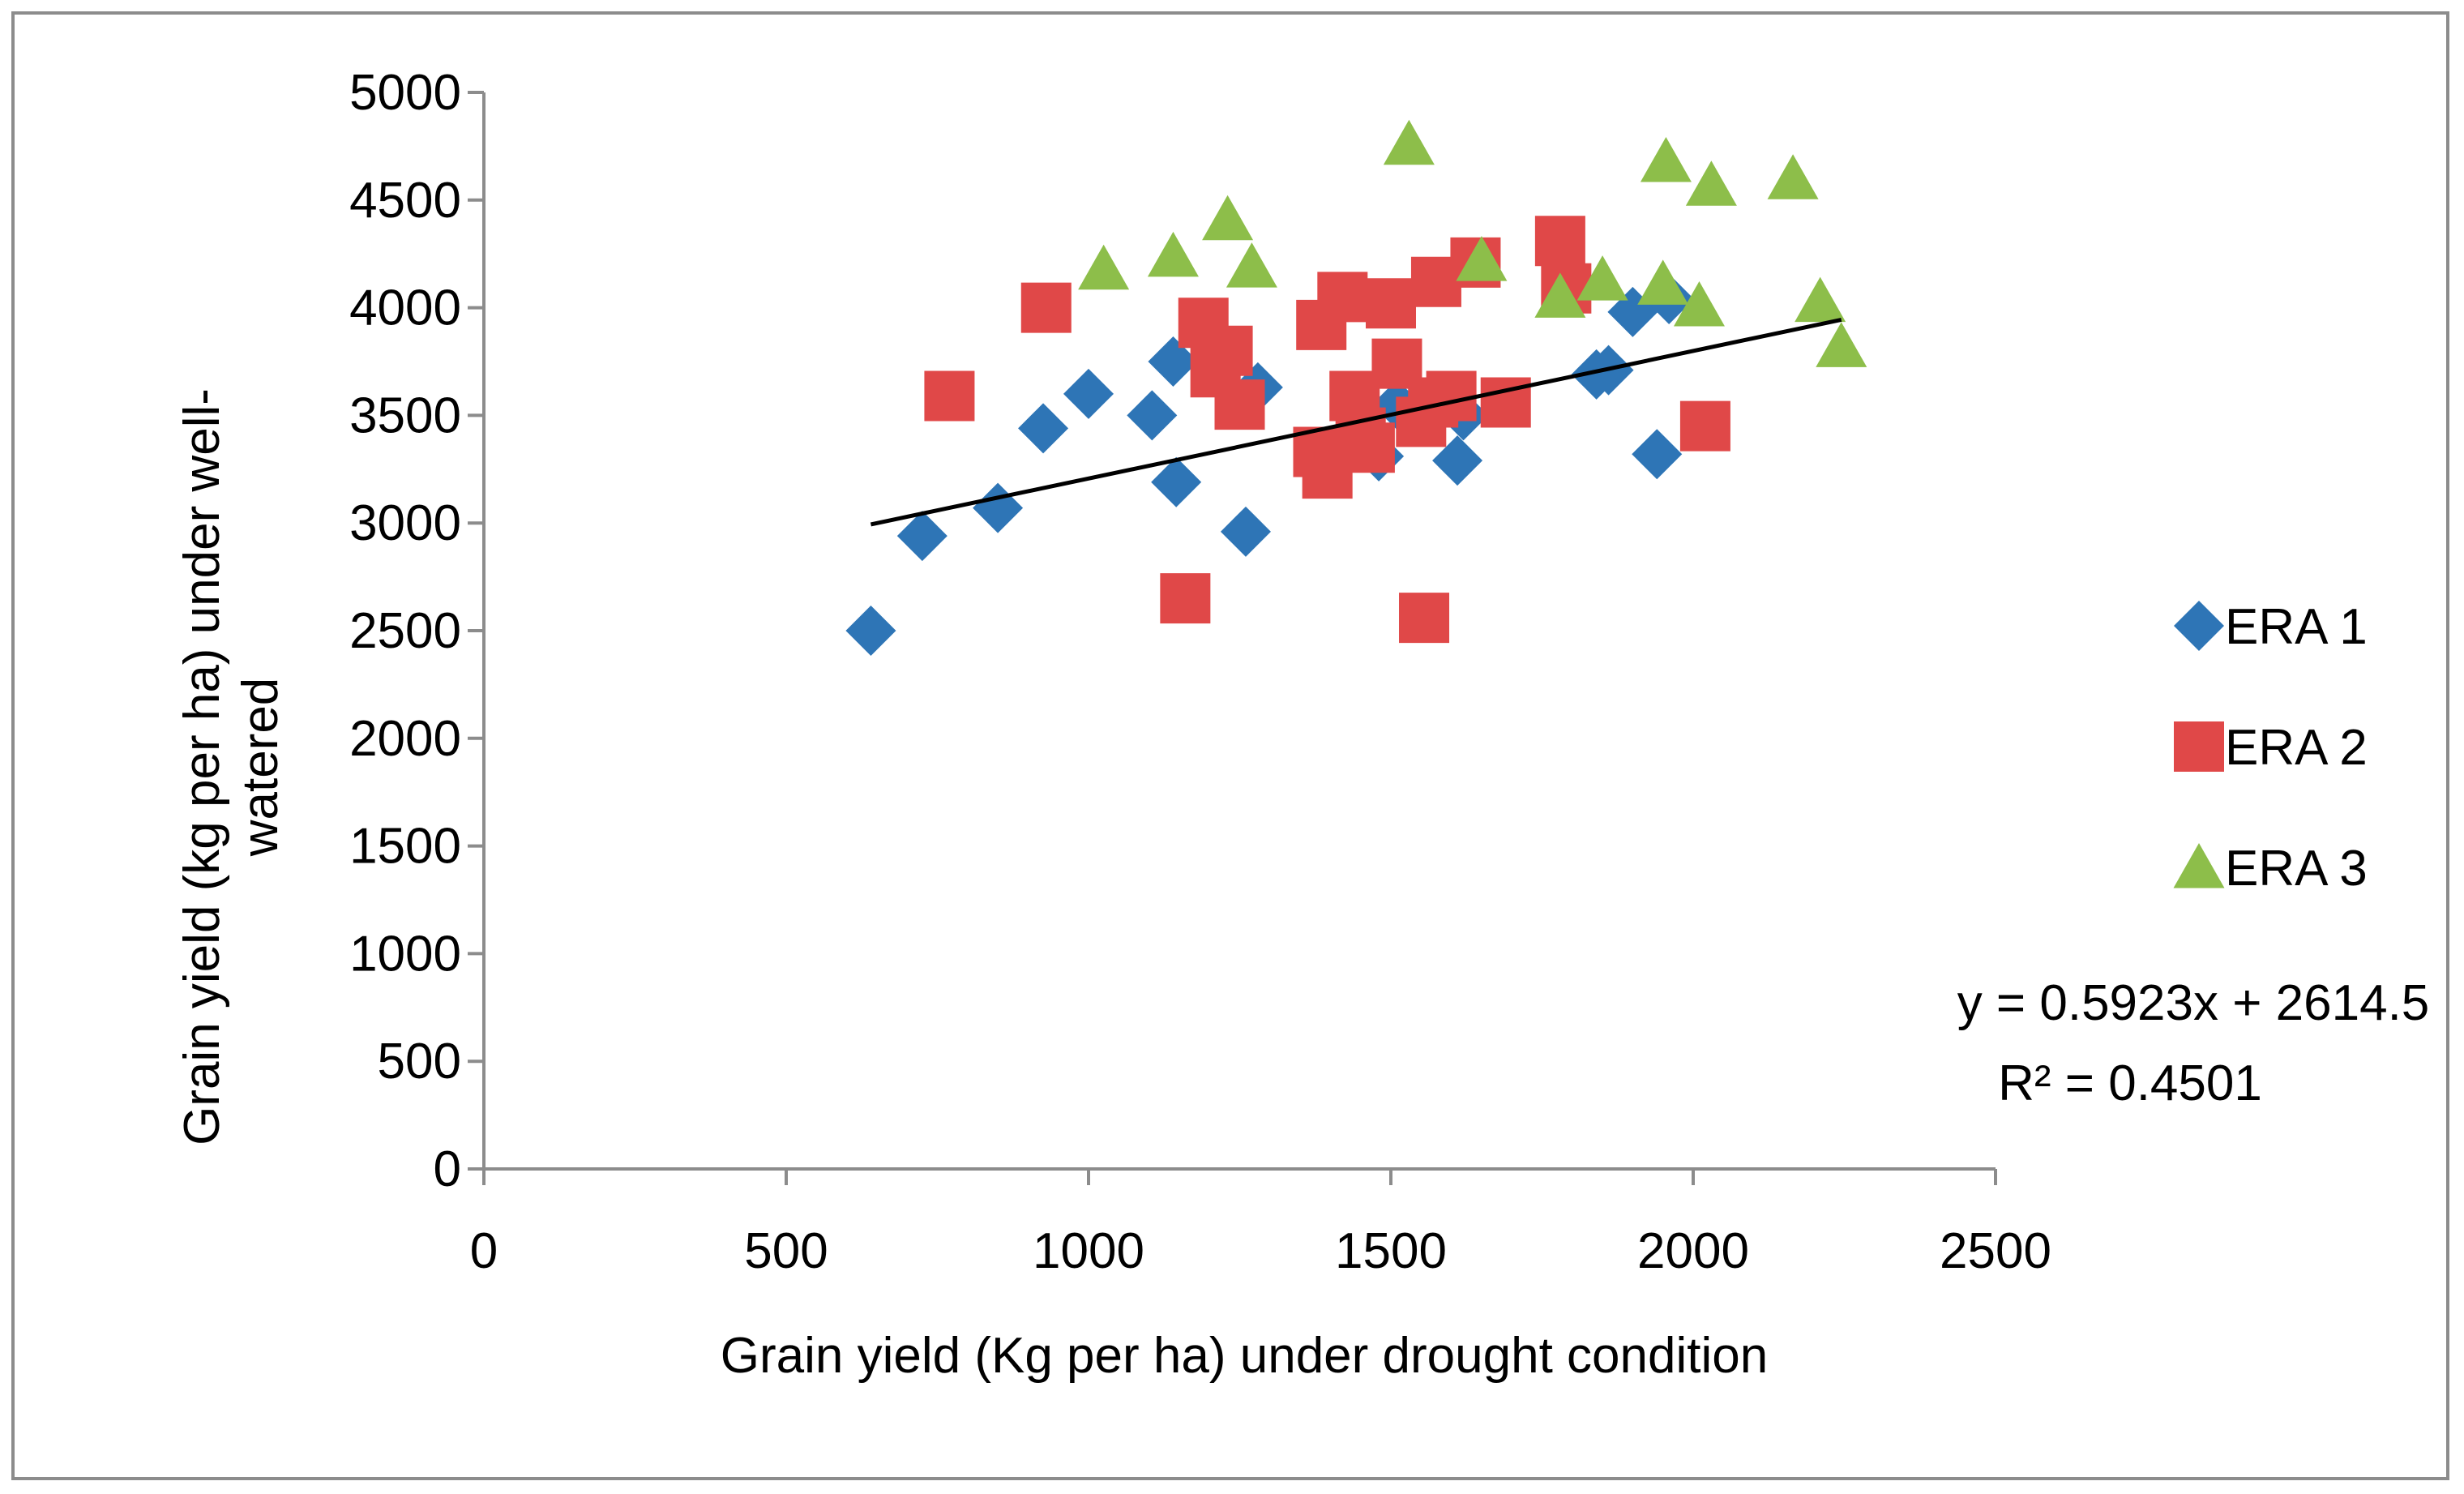 This screenshot has height=1494, width=2464. Describe the element at coordinates (261, 768) in the screenshot. I see `y-axis-label-line-2: watered` at that location.